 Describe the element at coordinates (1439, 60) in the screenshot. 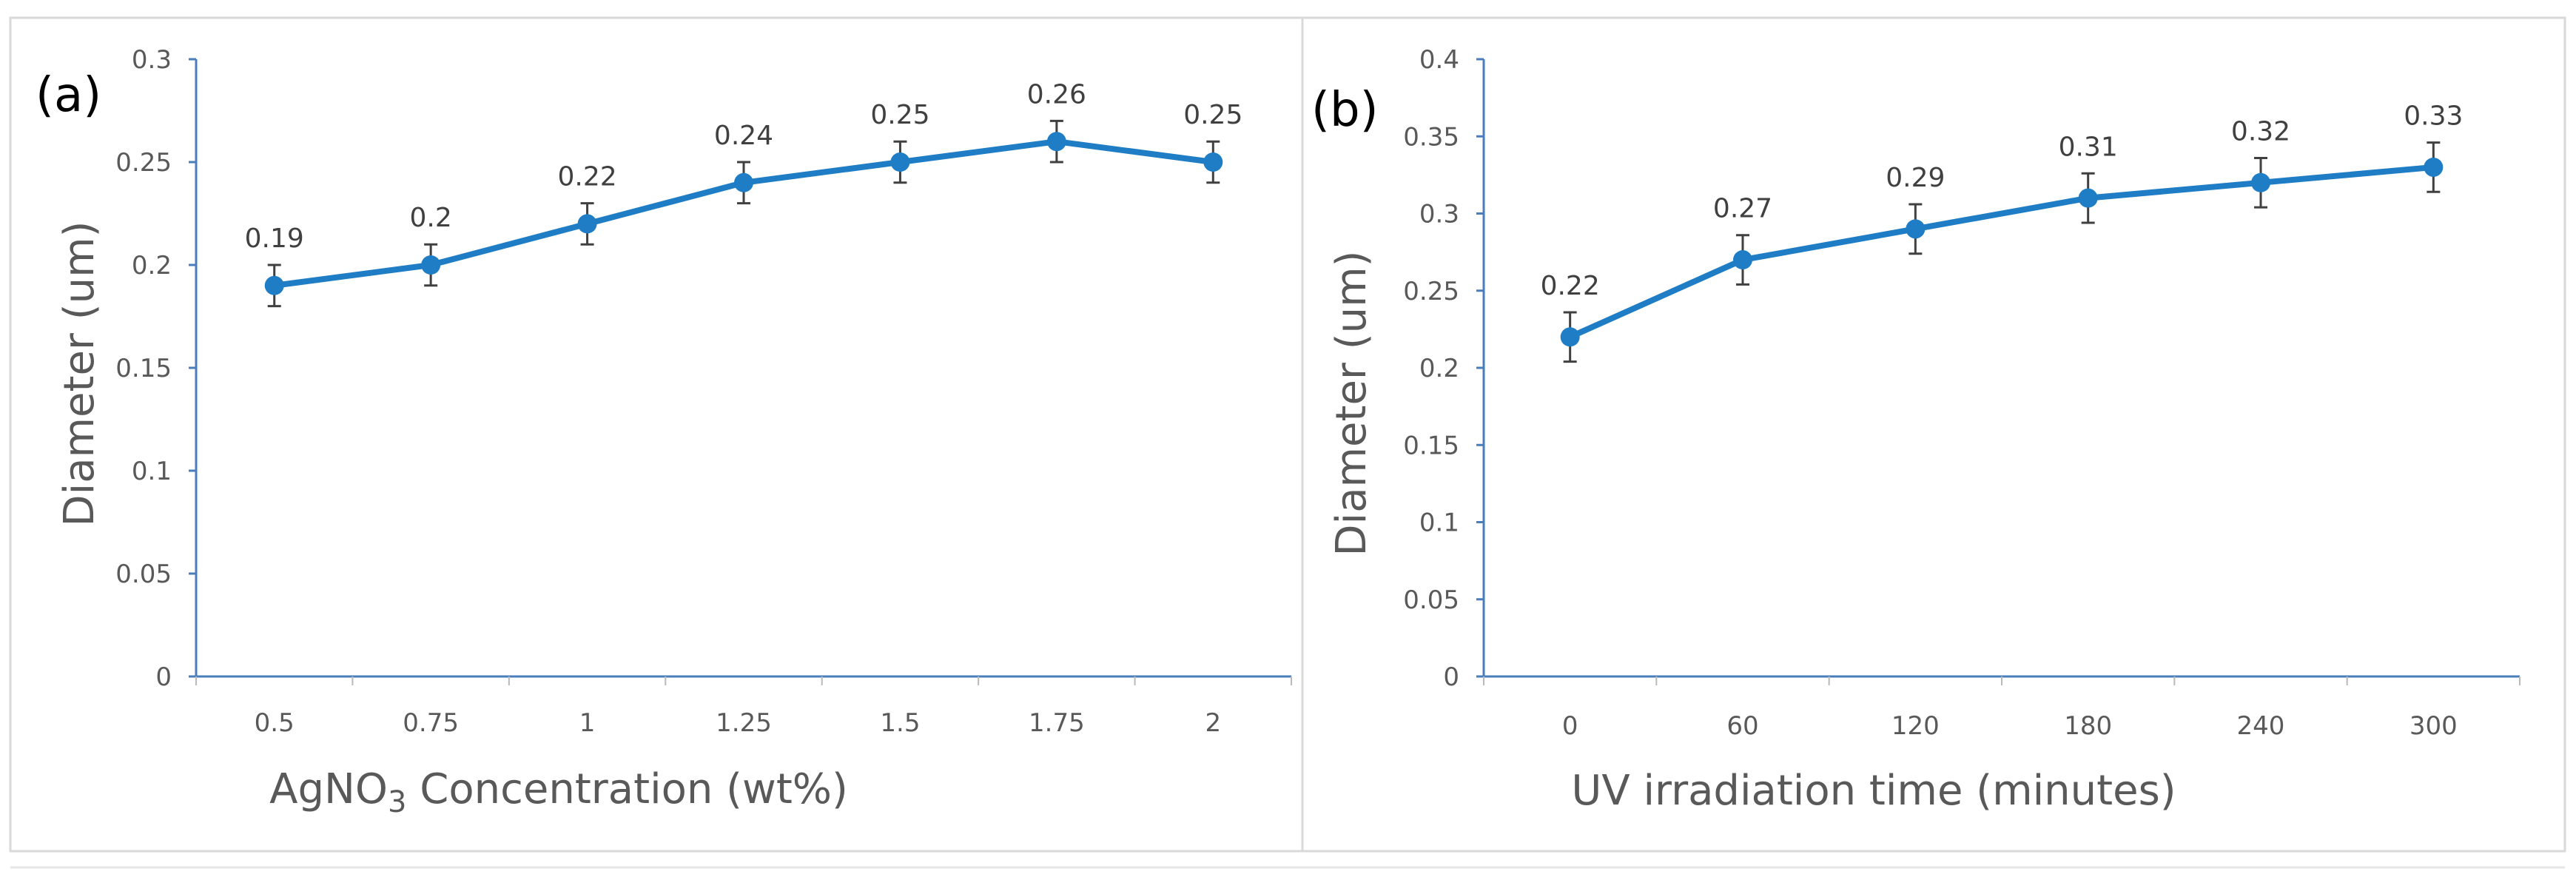

I see `chart-b-y-tick-label: 0.4` at that location.